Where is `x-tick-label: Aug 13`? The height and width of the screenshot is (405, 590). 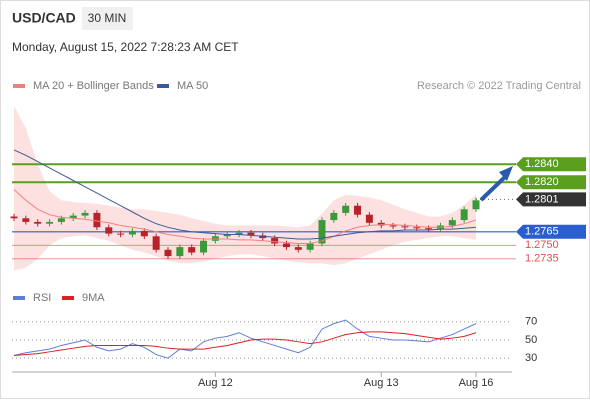
x-tick-label: Aug 13 is located at coordinates (381, 383).